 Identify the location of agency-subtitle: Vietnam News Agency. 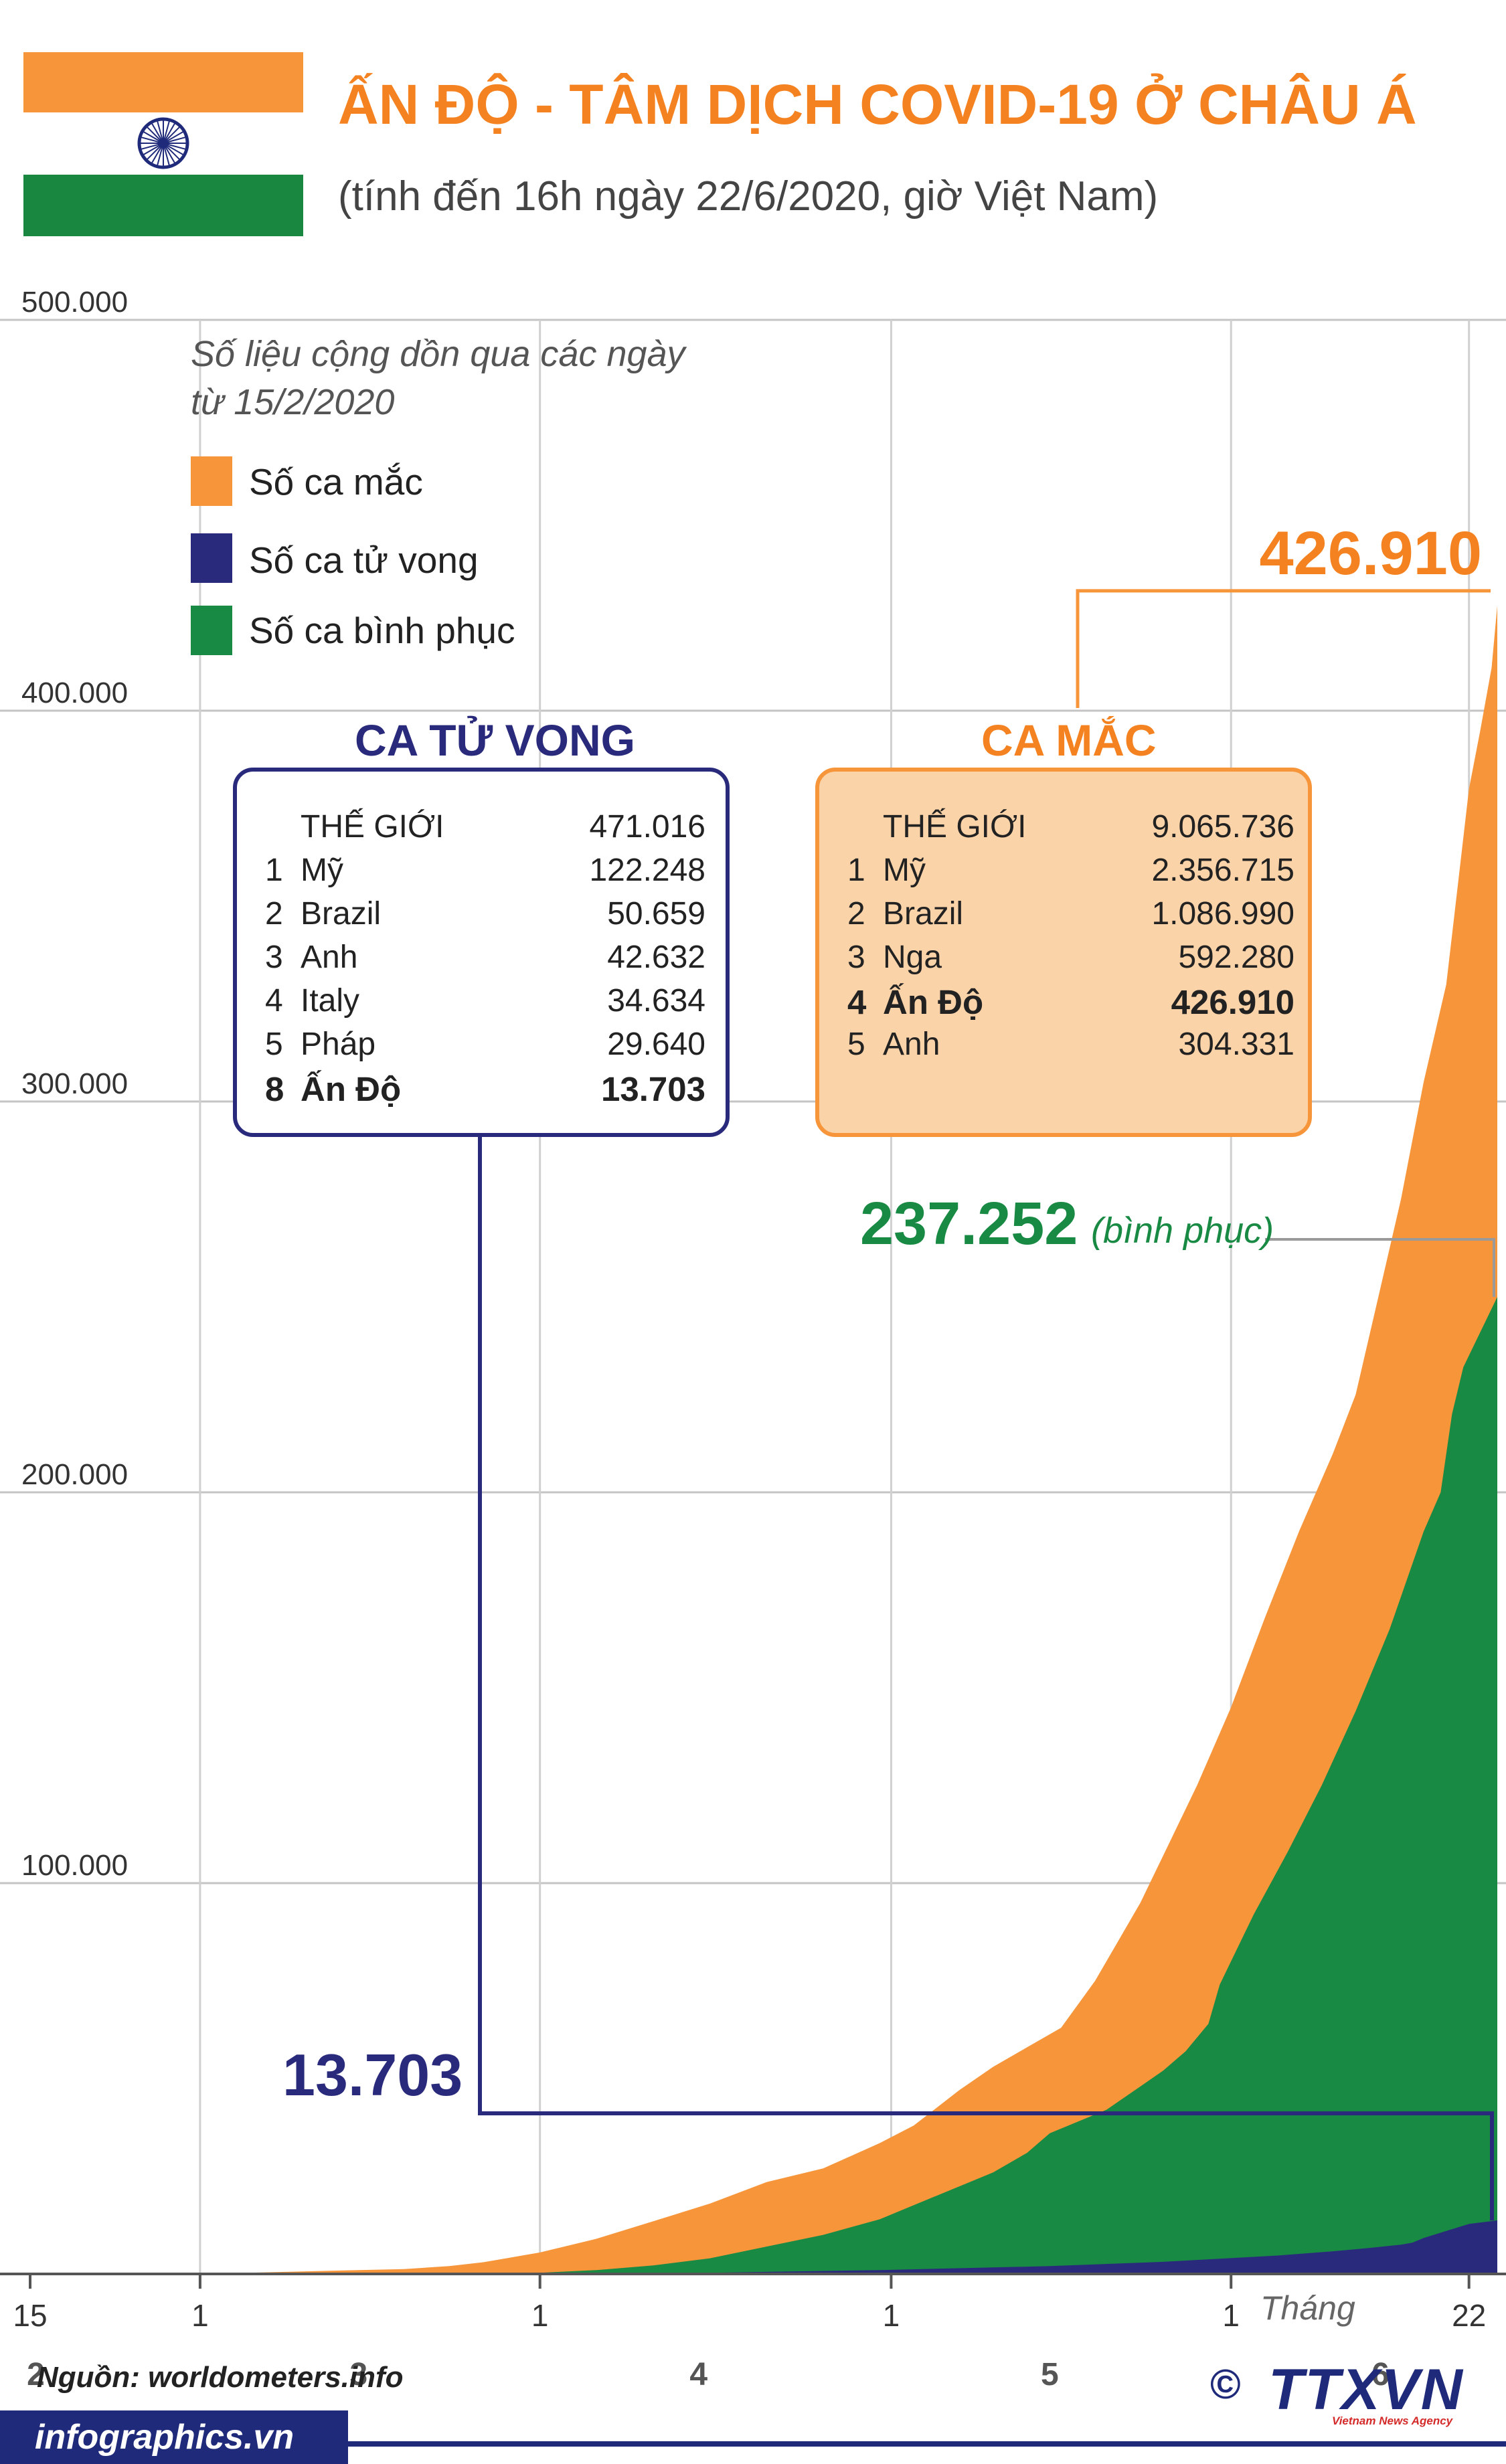
(1392, 2420).